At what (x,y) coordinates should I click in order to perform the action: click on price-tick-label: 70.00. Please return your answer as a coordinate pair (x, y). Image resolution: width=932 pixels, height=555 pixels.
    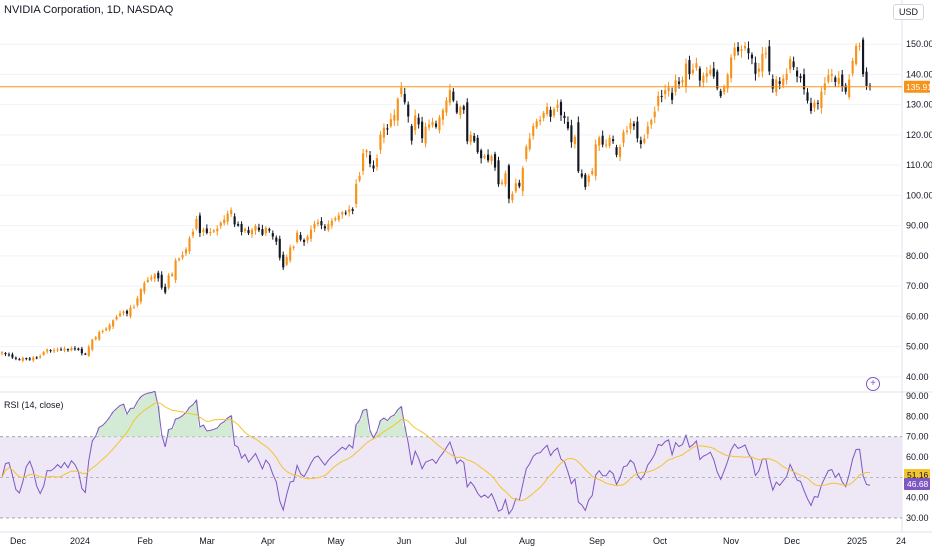
    Looking at the image, I should click on (917, 286).